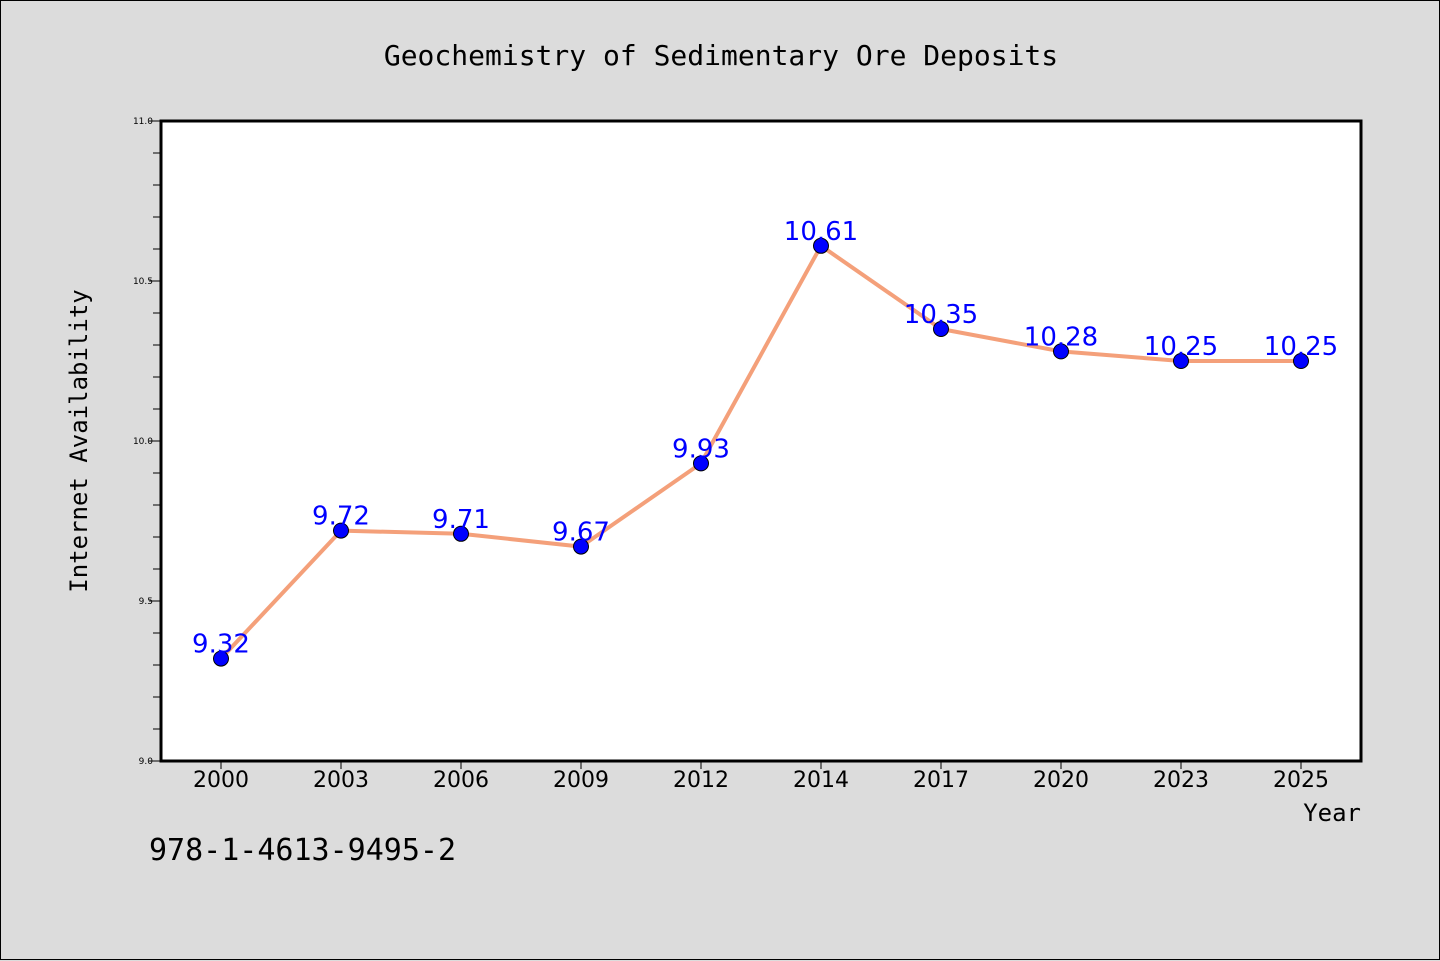 This screenshot has height=961, width=1440. Describe the element at coordinates (1332, 813) in the screenshot. I see `x-axis-label: Year` at that location.